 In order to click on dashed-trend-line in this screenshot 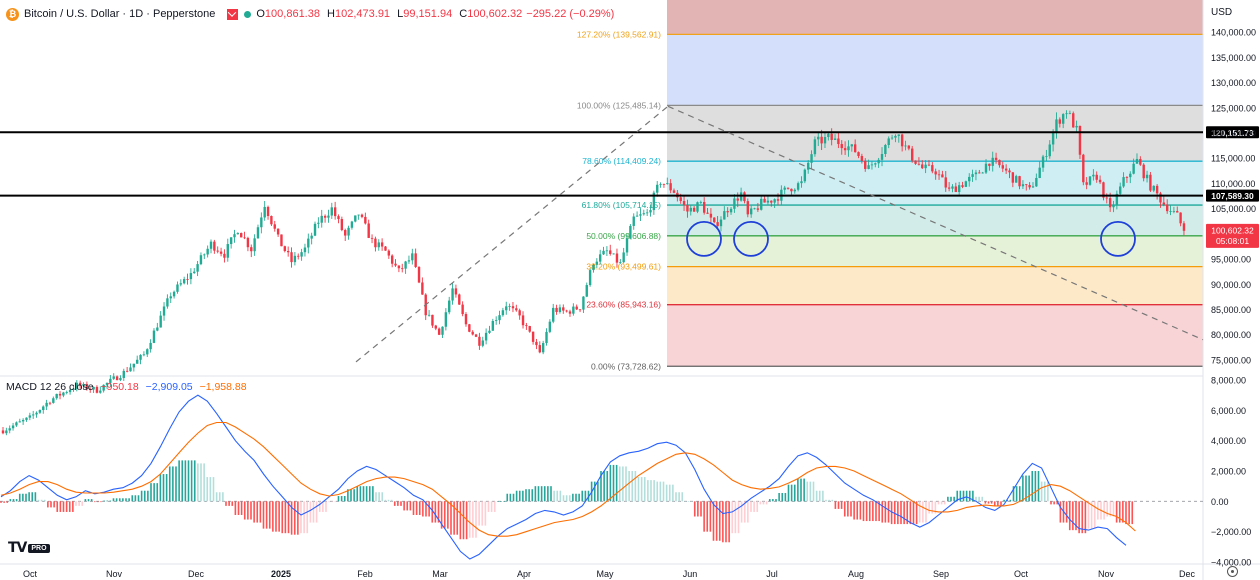, I will do `click(512, 234)`.